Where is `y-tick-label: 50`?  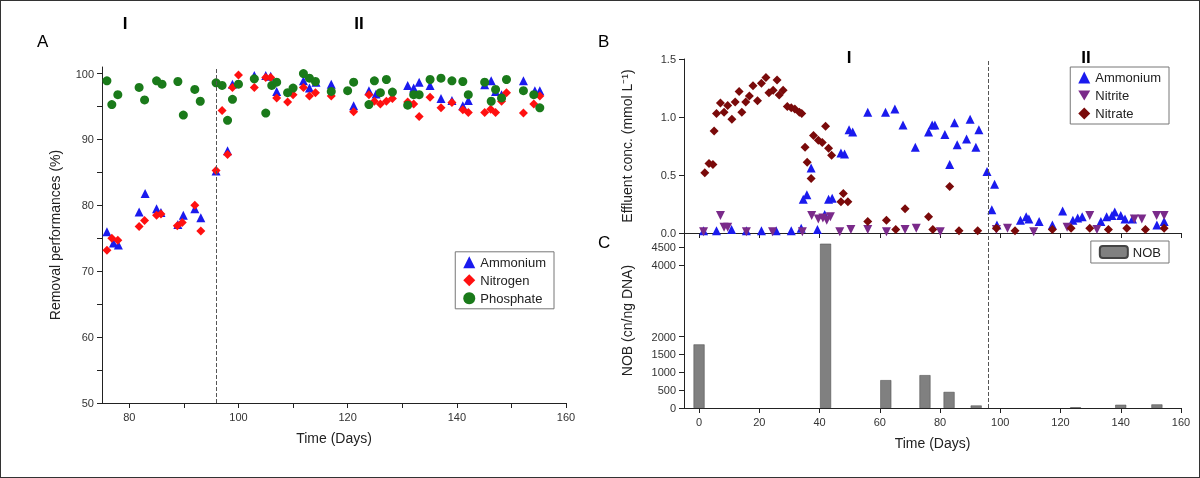 y-tick-label: 50 is located at coordinates (87, 403).